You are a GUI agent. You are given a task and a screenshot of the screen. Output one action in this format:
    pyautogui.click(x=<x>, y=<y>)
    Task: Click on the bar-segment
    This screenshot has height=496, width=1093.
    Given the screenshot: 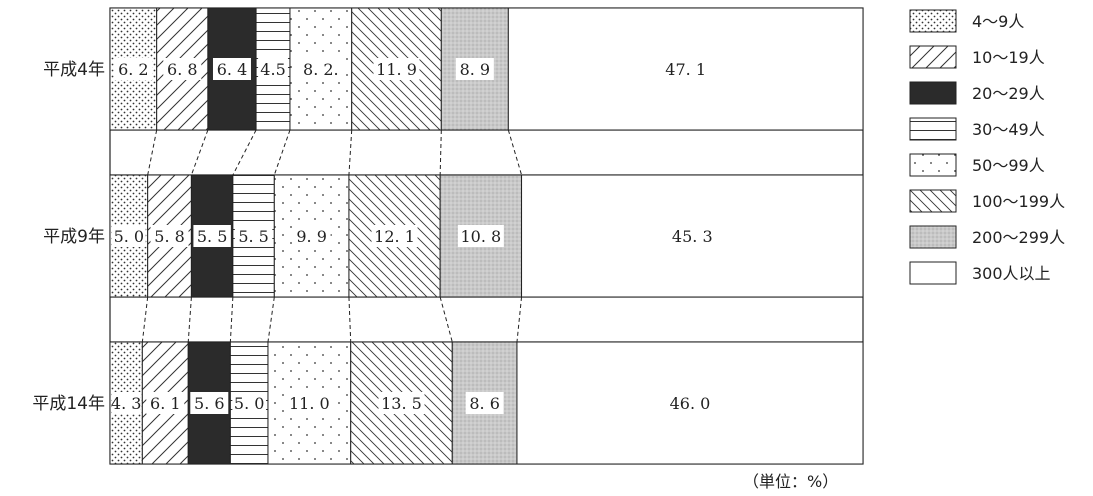 What is the action you would take?
    pyautogui.click(x=401, y=403)
    